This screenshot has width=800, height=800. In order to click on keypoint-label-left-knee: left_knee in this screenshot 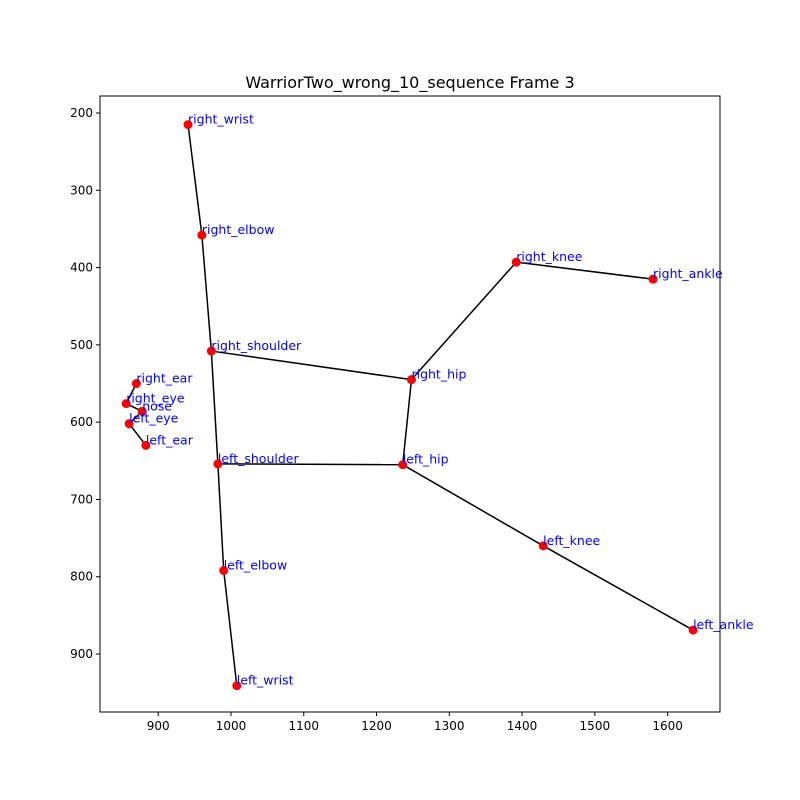, I will do `click(571, 540)`.